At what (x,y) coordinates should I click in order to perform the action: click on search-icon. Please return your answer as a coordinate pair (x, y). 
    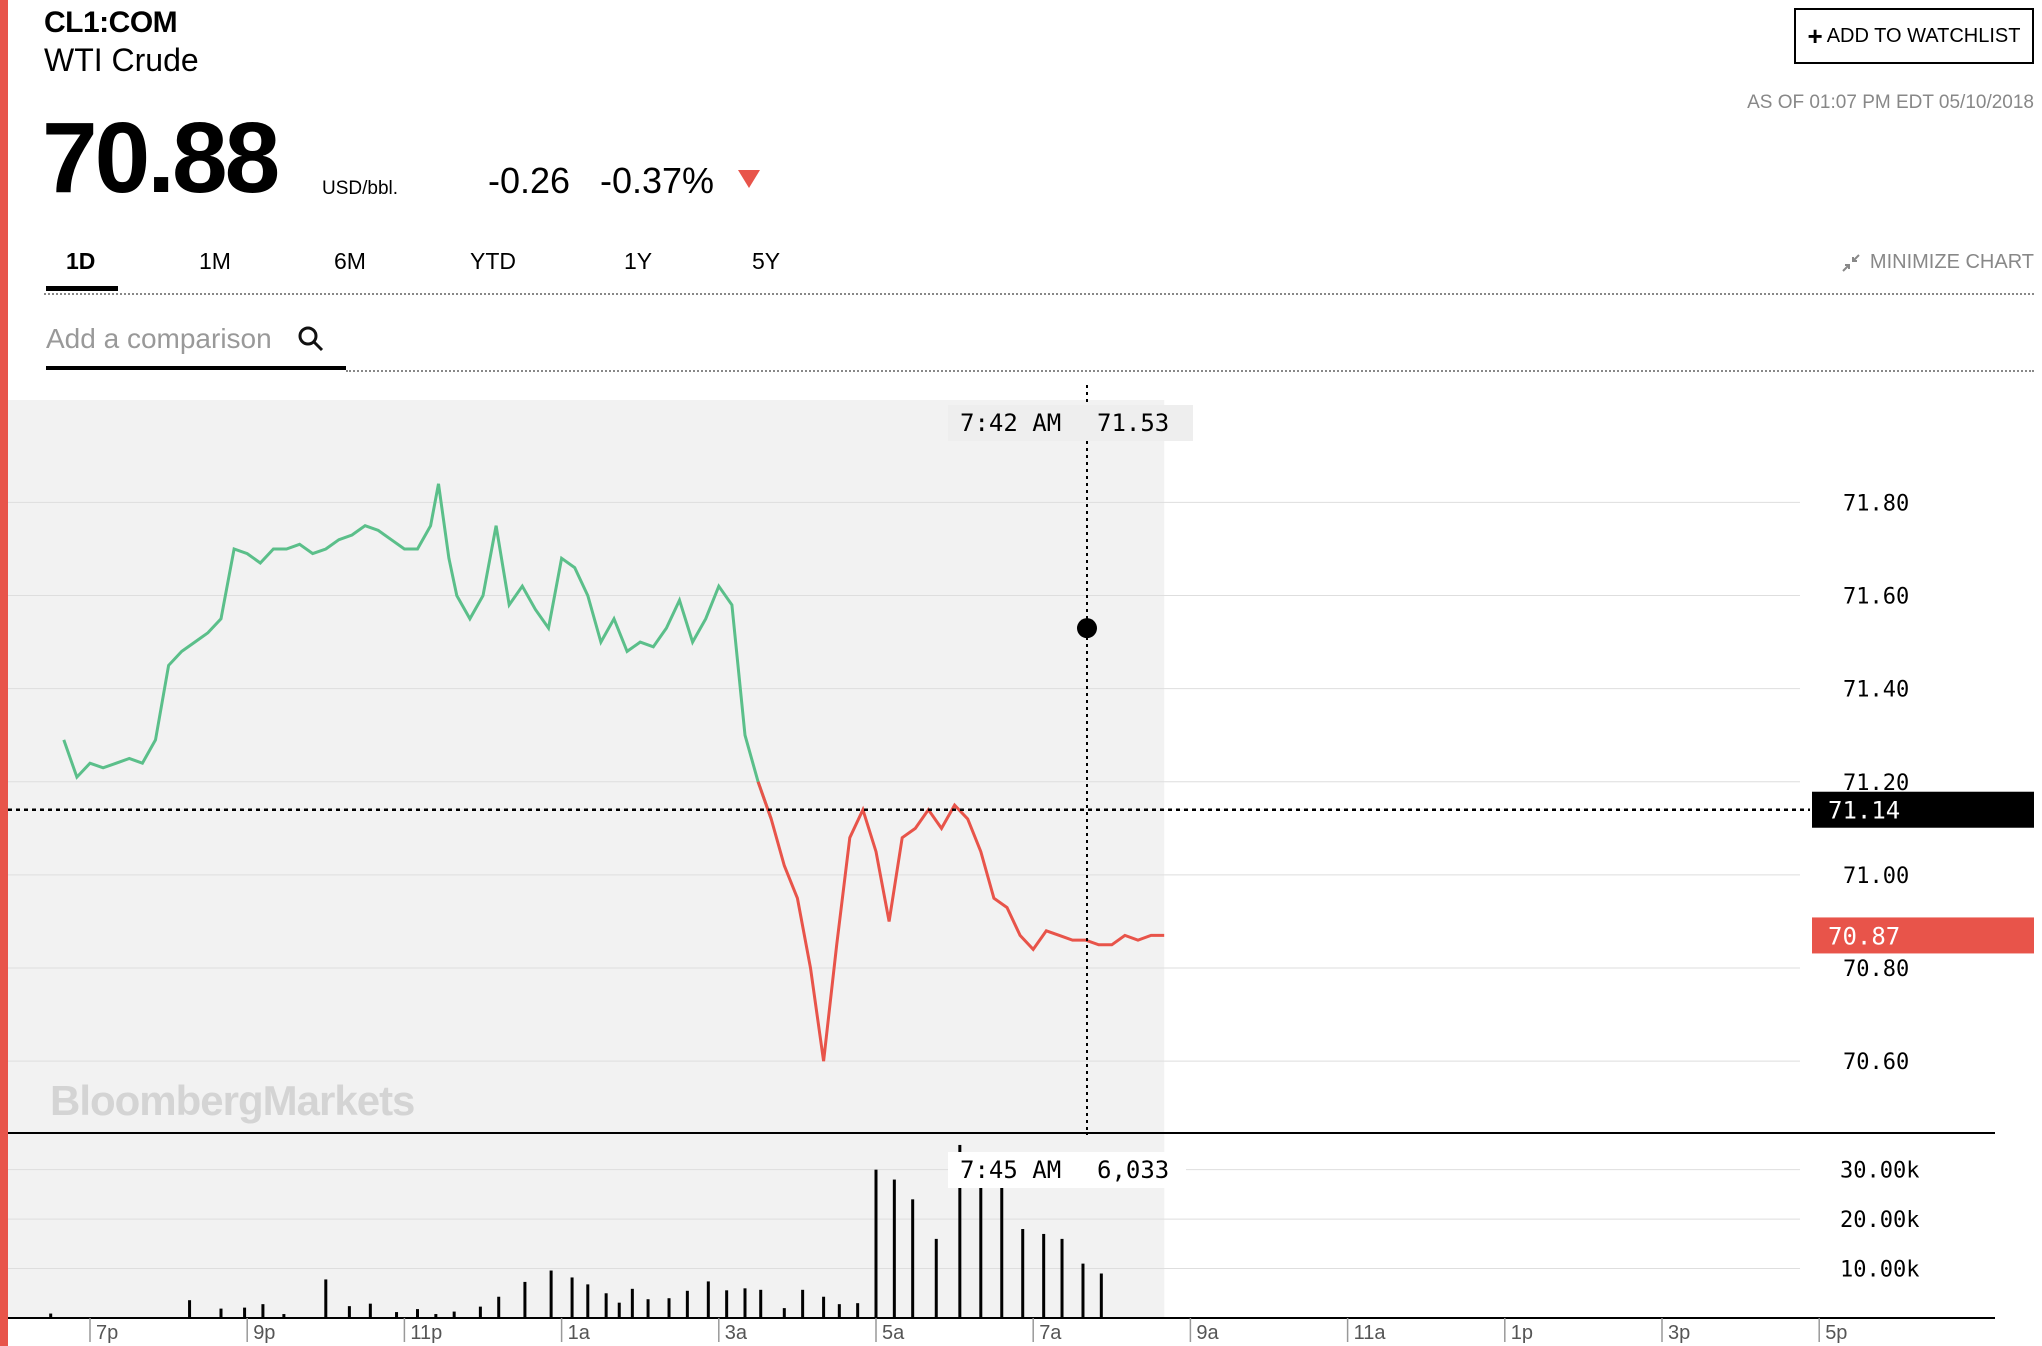
    Looking at the image, I should click on (311, 339).